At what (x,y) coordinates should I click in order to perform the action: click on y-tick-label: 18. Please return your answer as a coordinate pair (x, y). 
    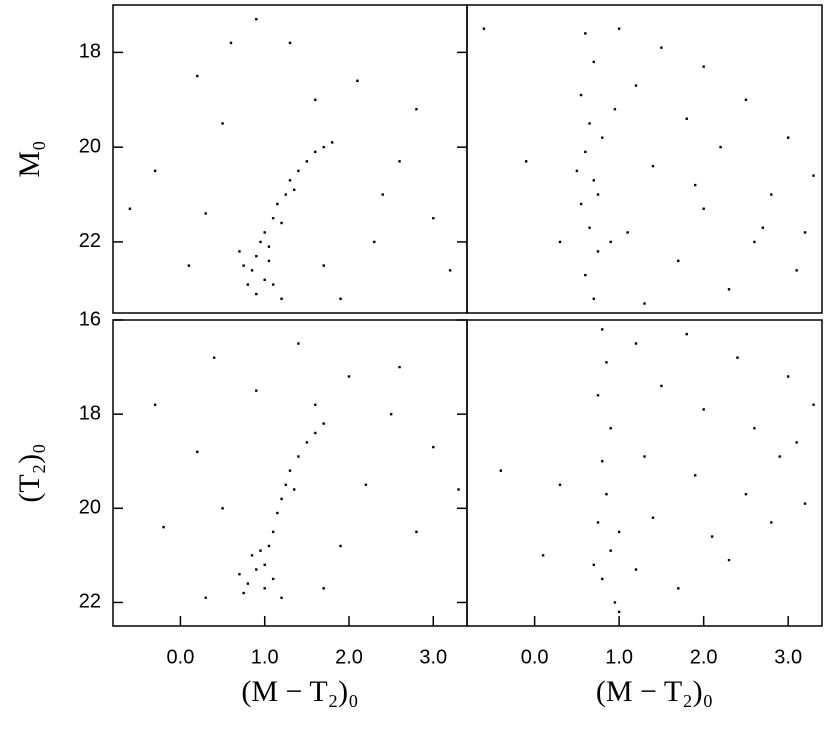
    Looking at the image, I should click on (90, 52).